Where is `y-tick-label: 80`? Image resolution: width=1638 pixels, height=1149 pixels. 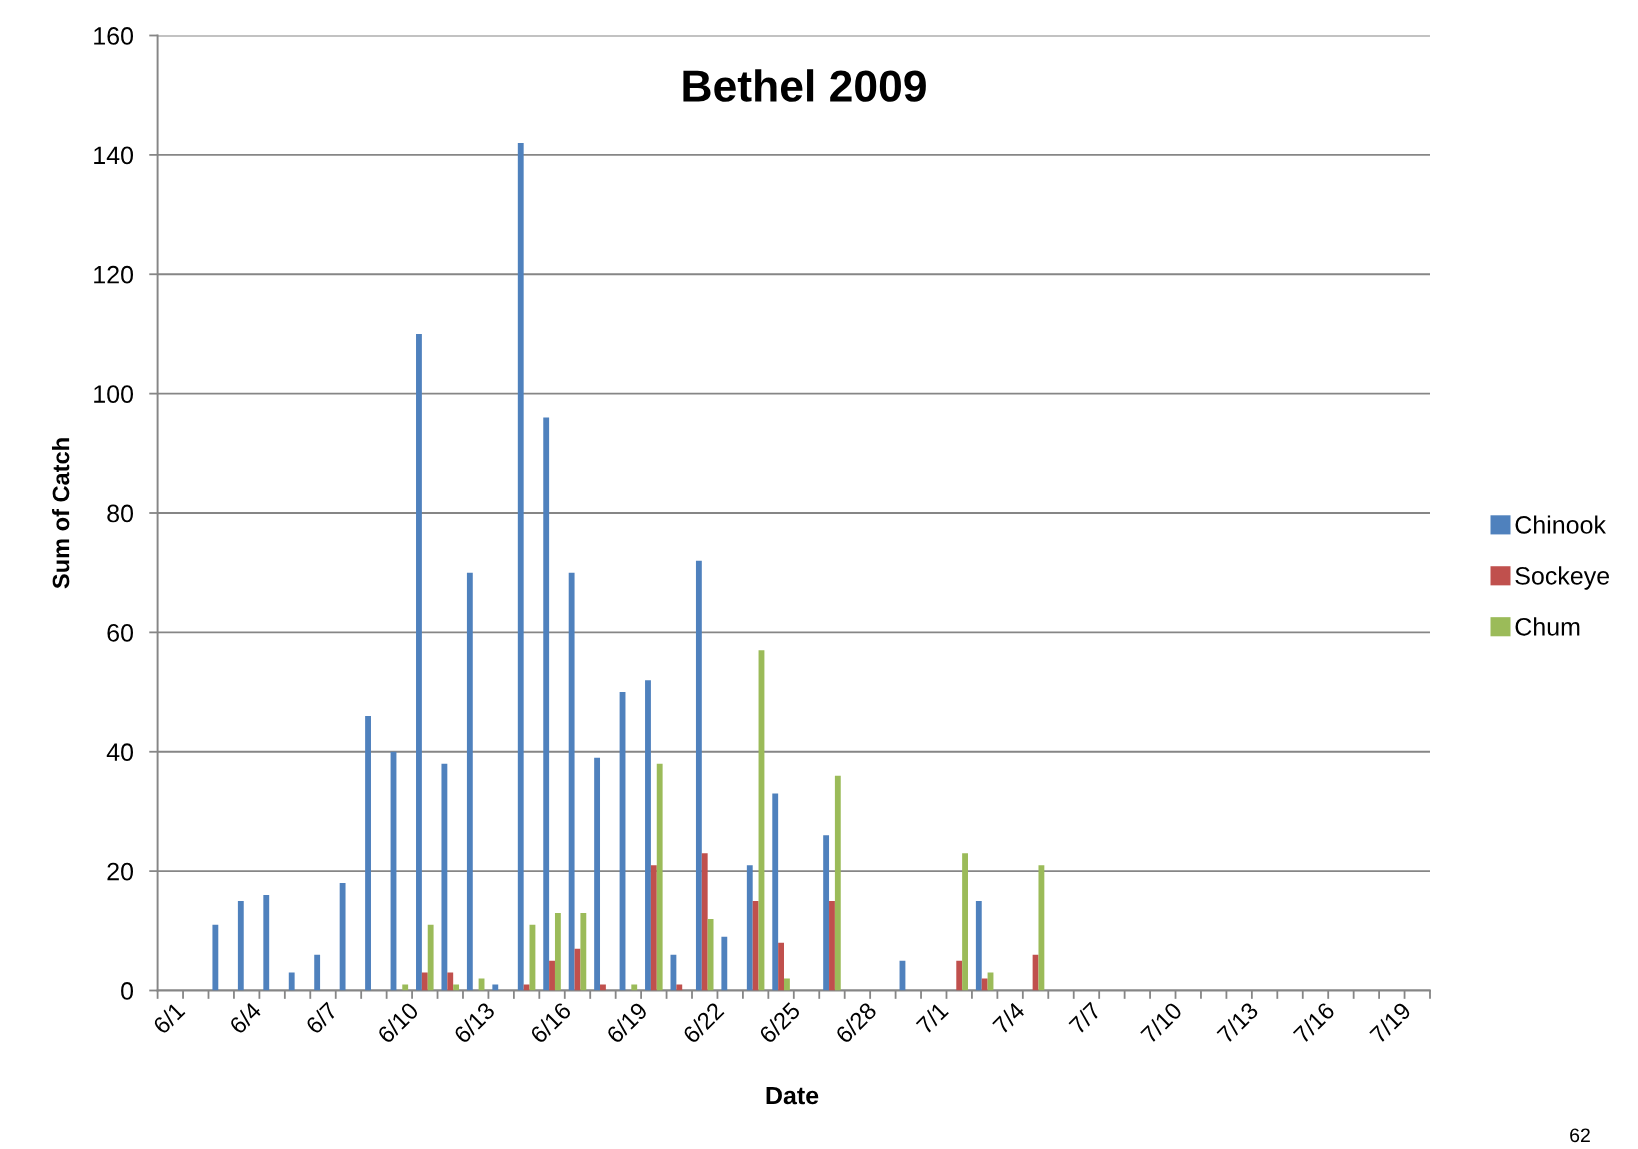
y-tick-label: 80 is located at coordinates (120, 513).